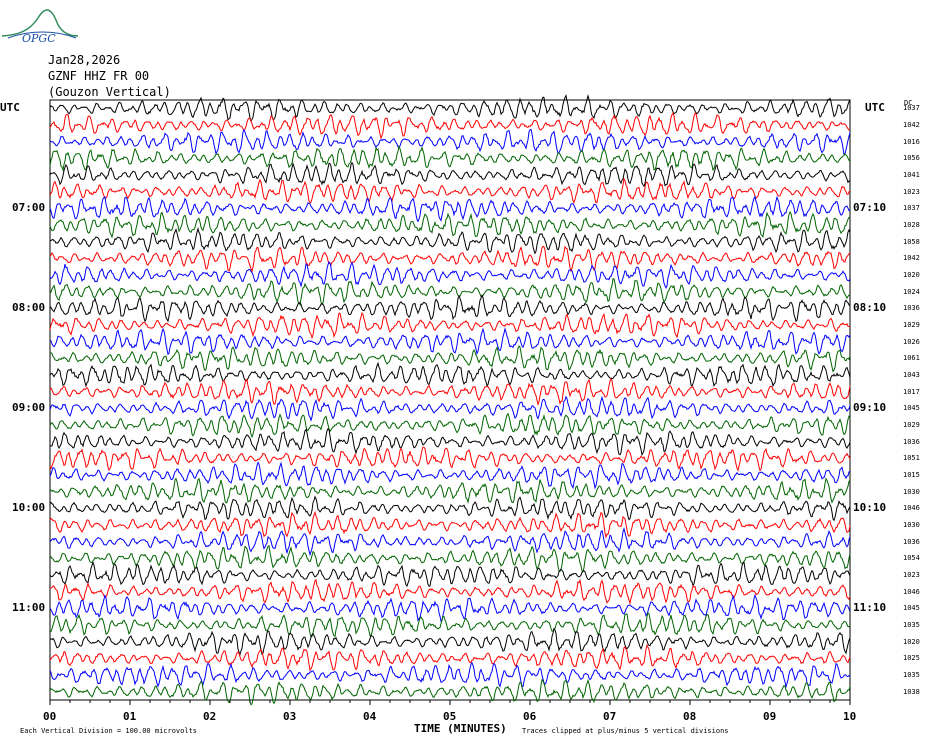 The height and width of the screenshot is (744, 930). I want to click on hour-label-left: 10:00, so click(29, 508).